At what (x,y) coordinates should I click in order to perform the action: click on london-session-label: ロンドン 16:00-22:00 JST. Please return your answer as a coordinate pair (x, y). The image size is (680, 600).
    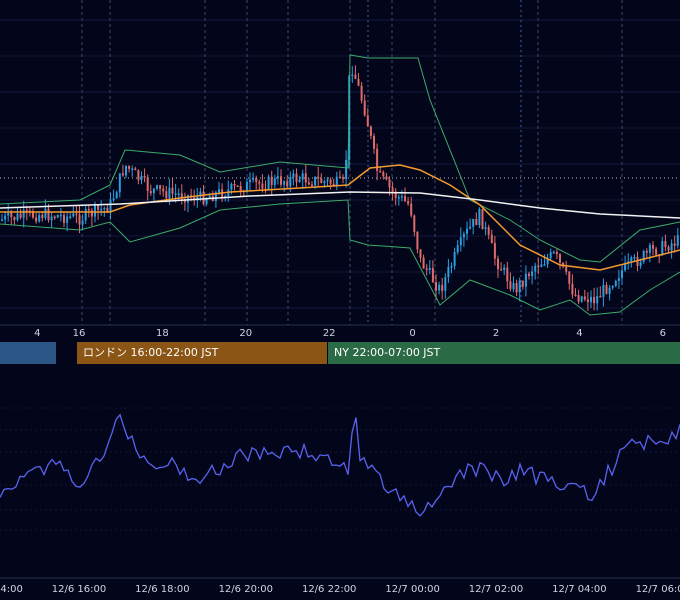
    Looking at the image, I should click on (151, 352).